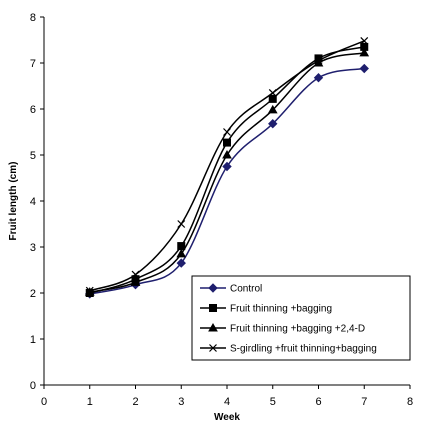  I want to click on x-axis-ticks: 0 1 2 3 4 5 6 7 8, so click(227, 396).